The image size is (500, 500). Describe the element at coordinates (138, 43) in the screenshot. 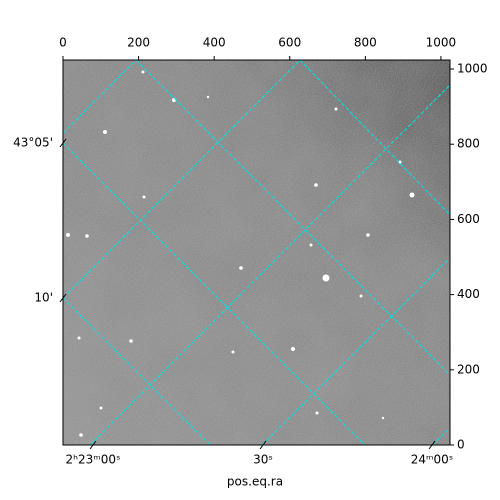

I see `x-tick-label: 200` at that location.